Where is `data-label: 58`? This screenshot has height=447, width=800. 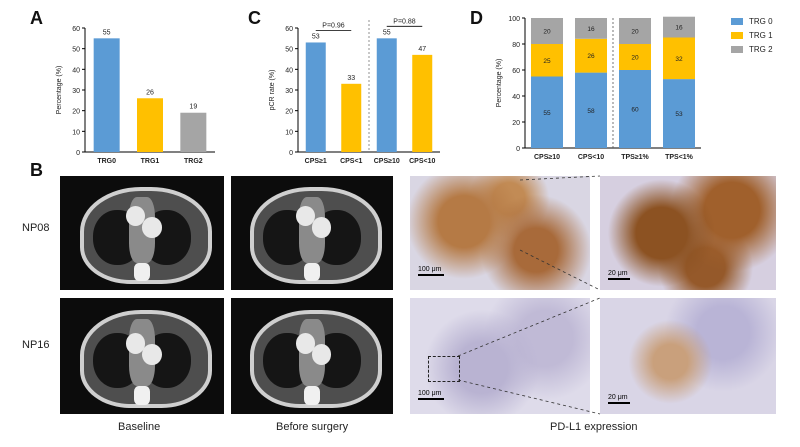 data-label: 58 is located at coordinates (591, 111).